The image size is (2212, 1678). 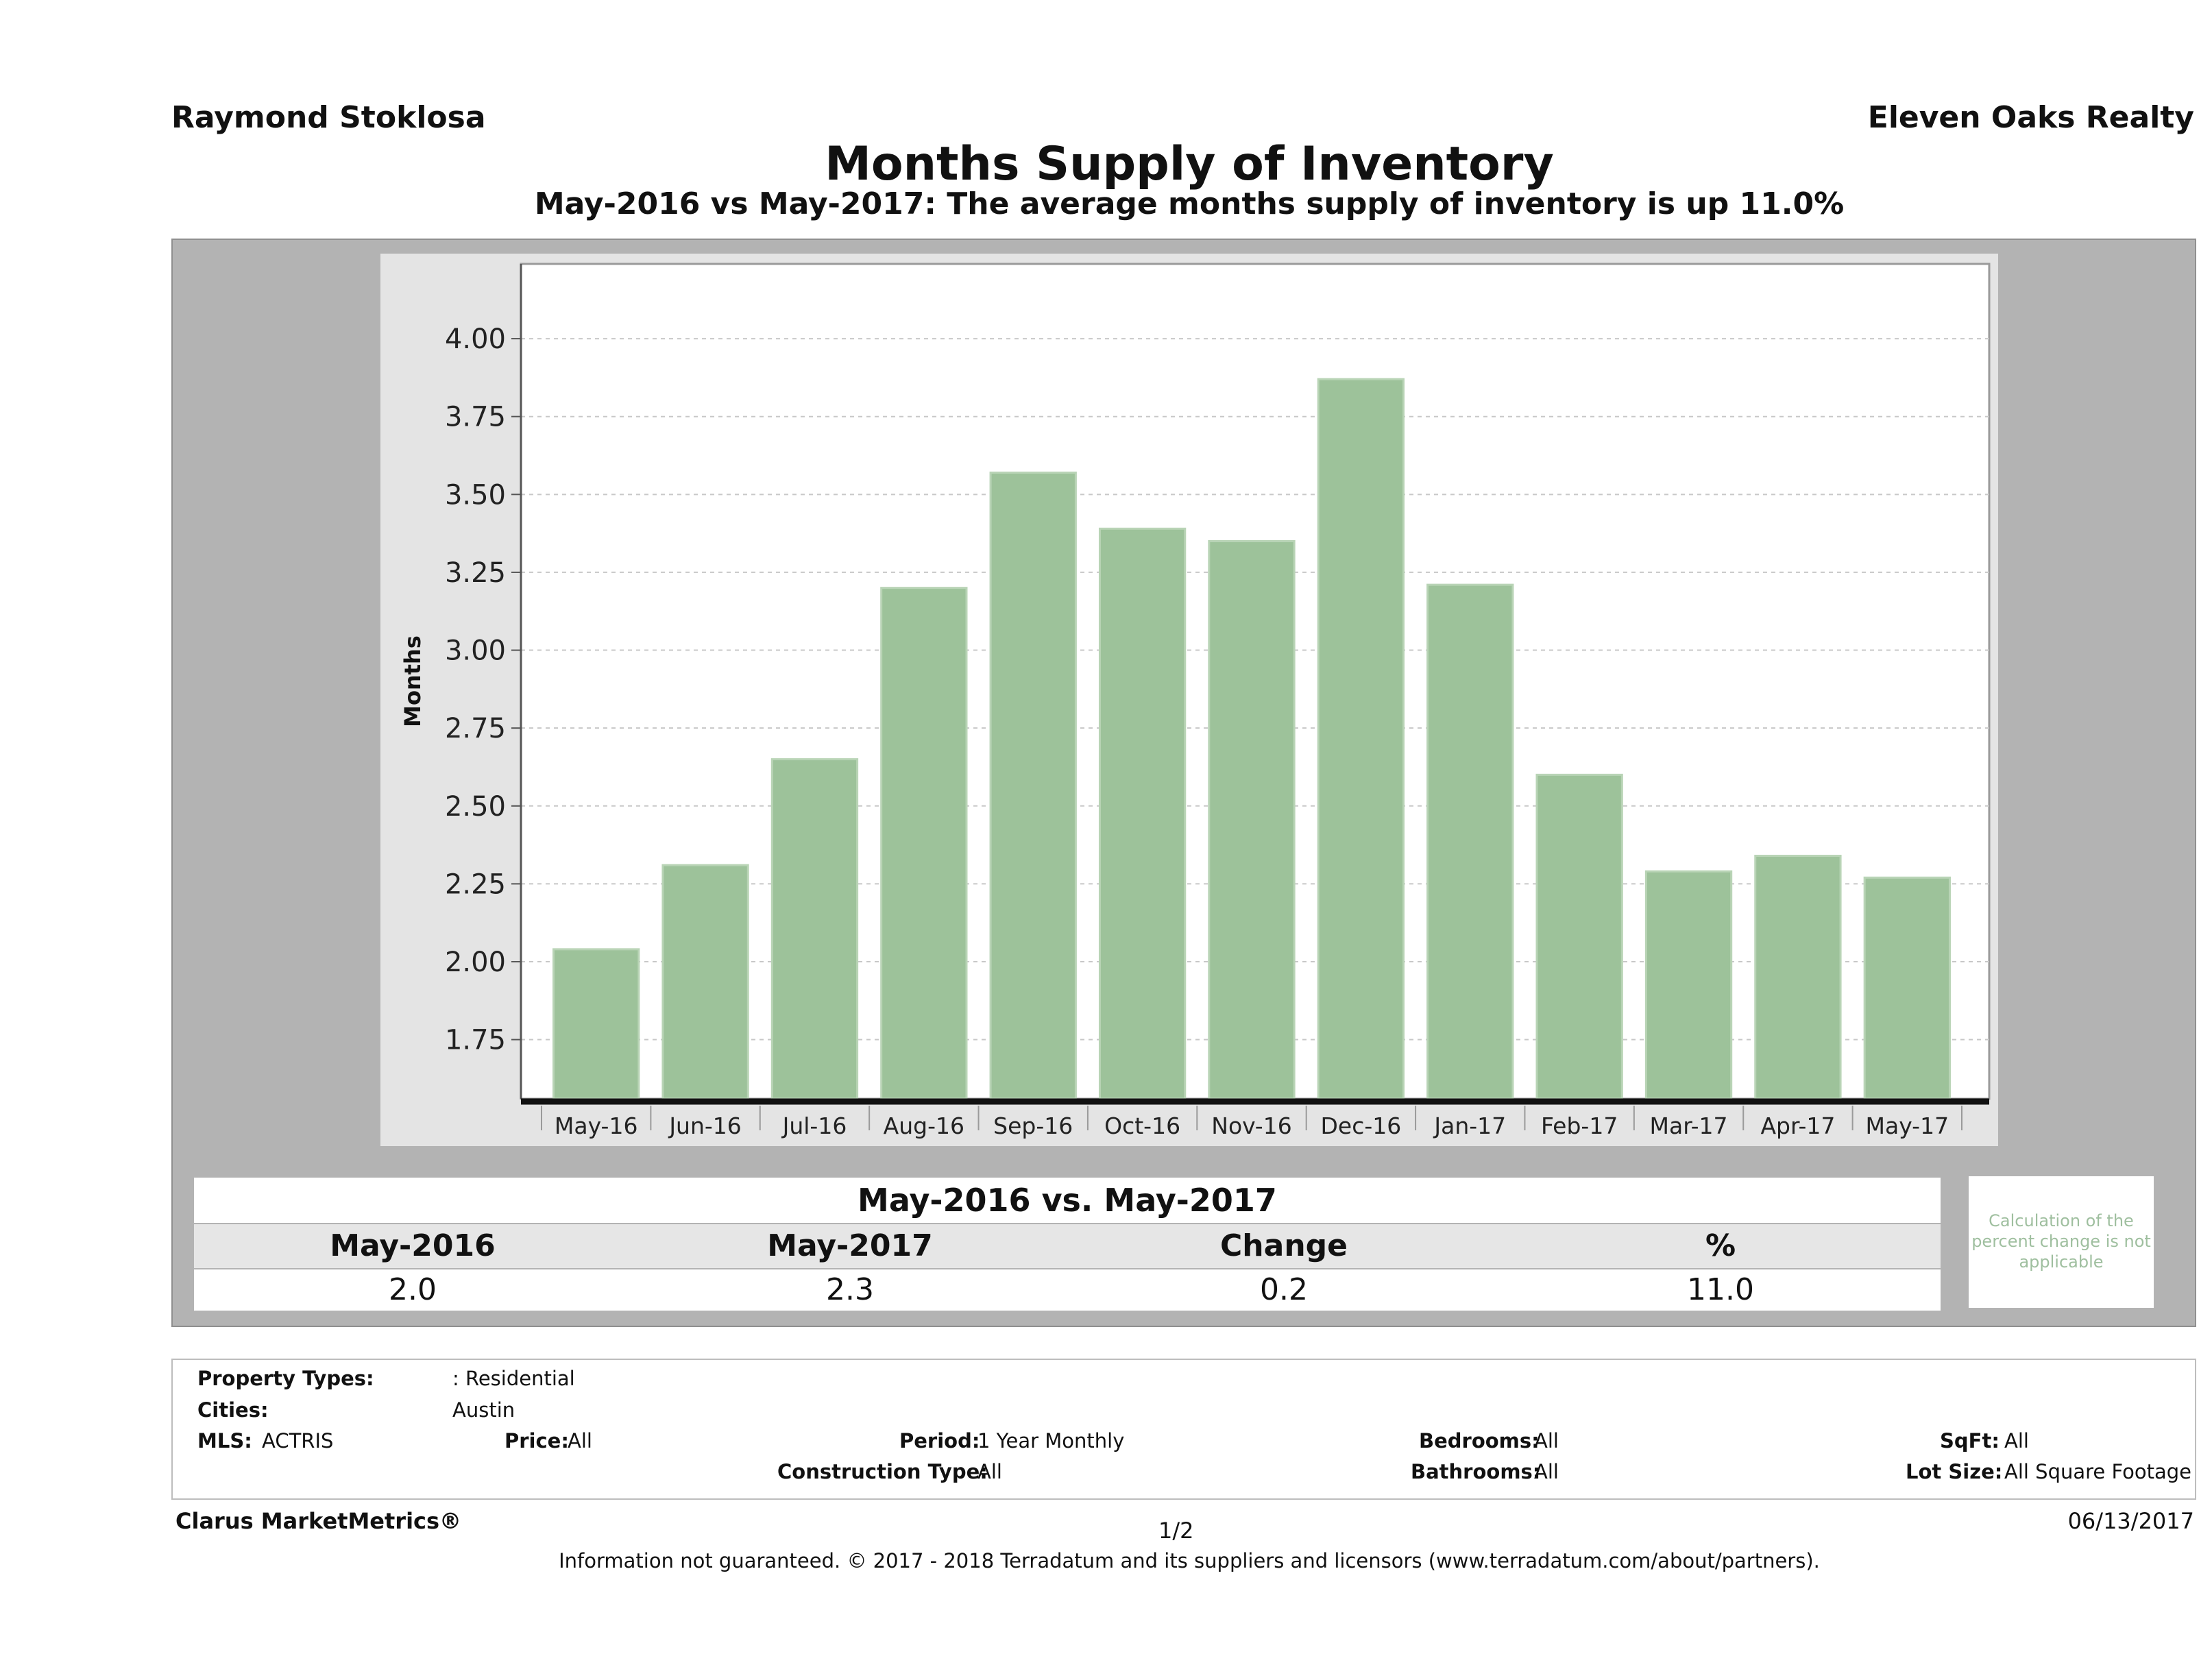 I want to click on y-tick-label: 2.75, so click(x=475, y=729).